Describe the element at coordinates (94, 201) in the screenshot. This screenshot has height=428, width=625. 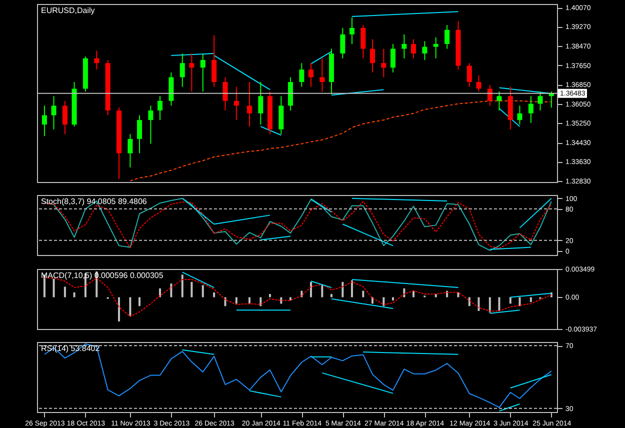
I see `annotation: Stoch(8,3,7) 94.0805 89.4806` at that location.